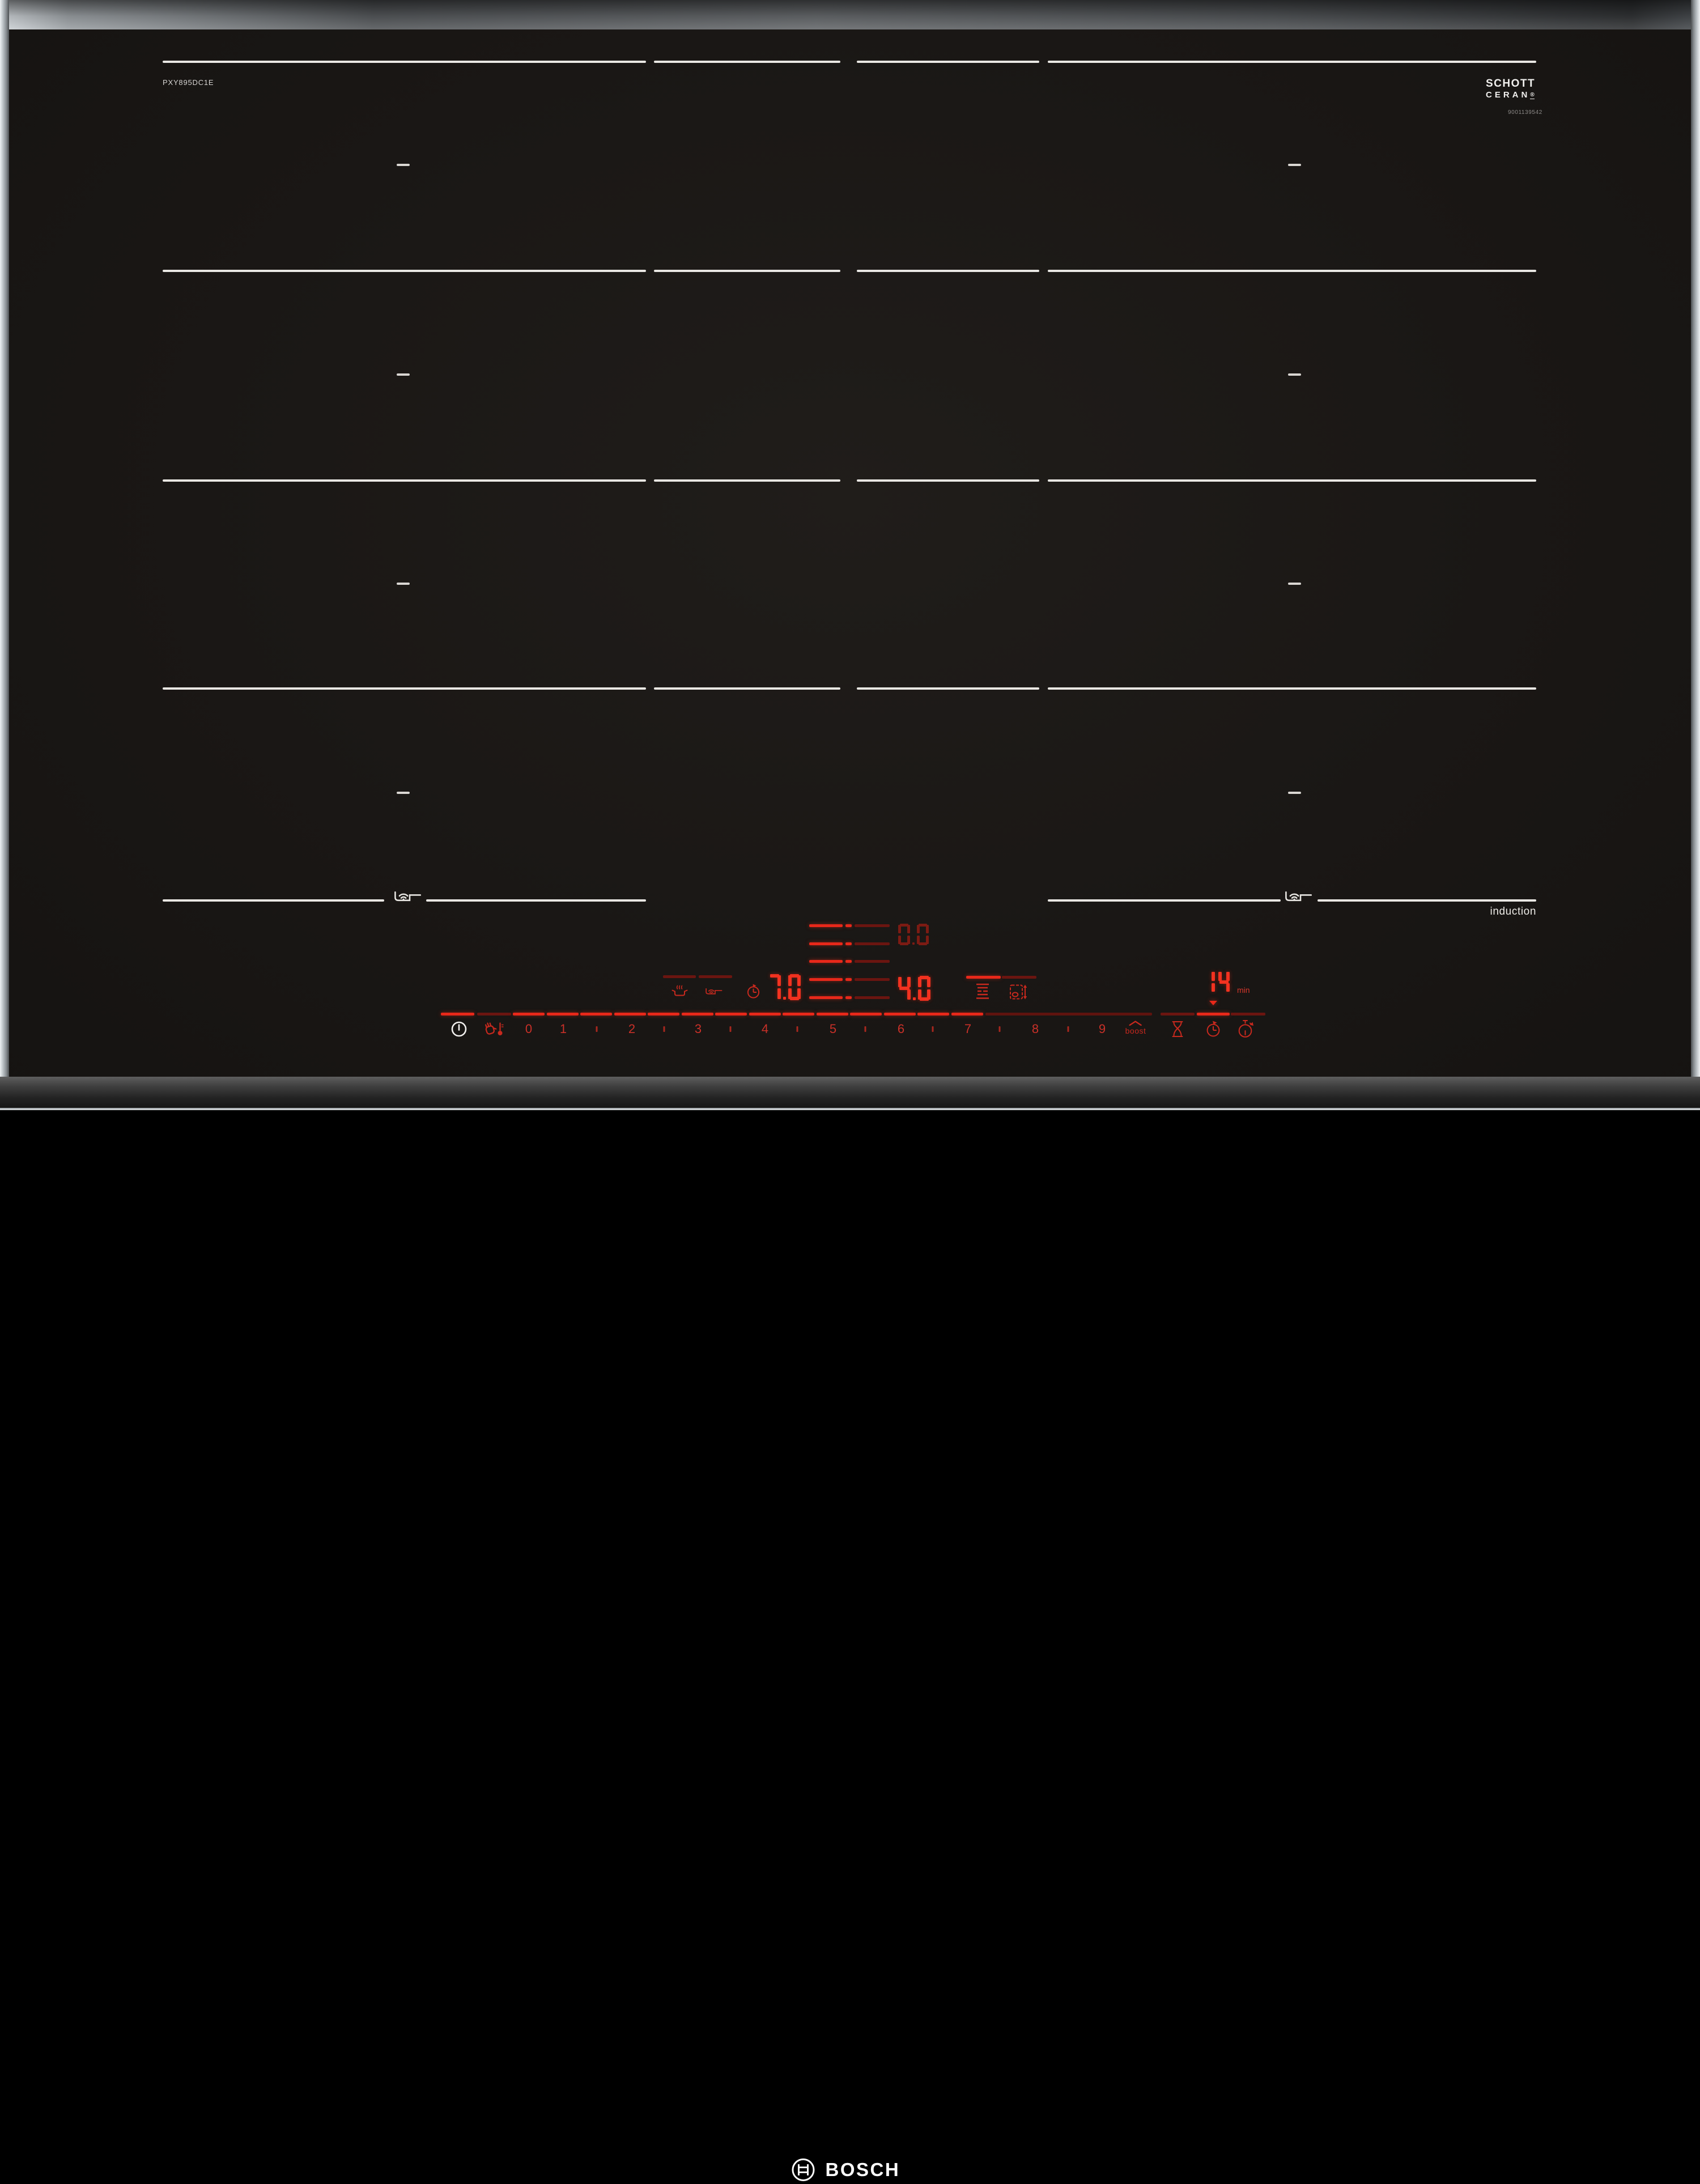  Describe the element at coordinates (529, 1029) in the screenshot. I see `power-level-0: 0` at that location.